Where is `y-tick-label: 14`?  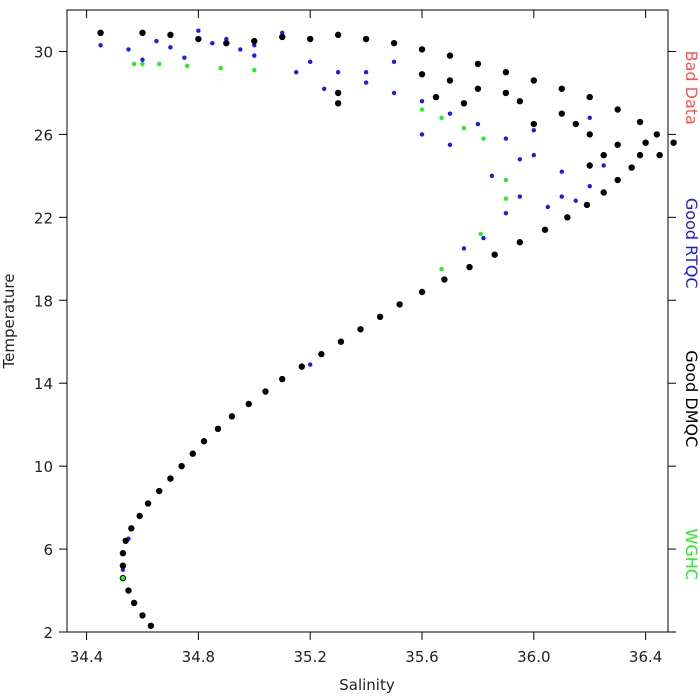 y-tick-label: 14 is located at coordinates (43, 384).